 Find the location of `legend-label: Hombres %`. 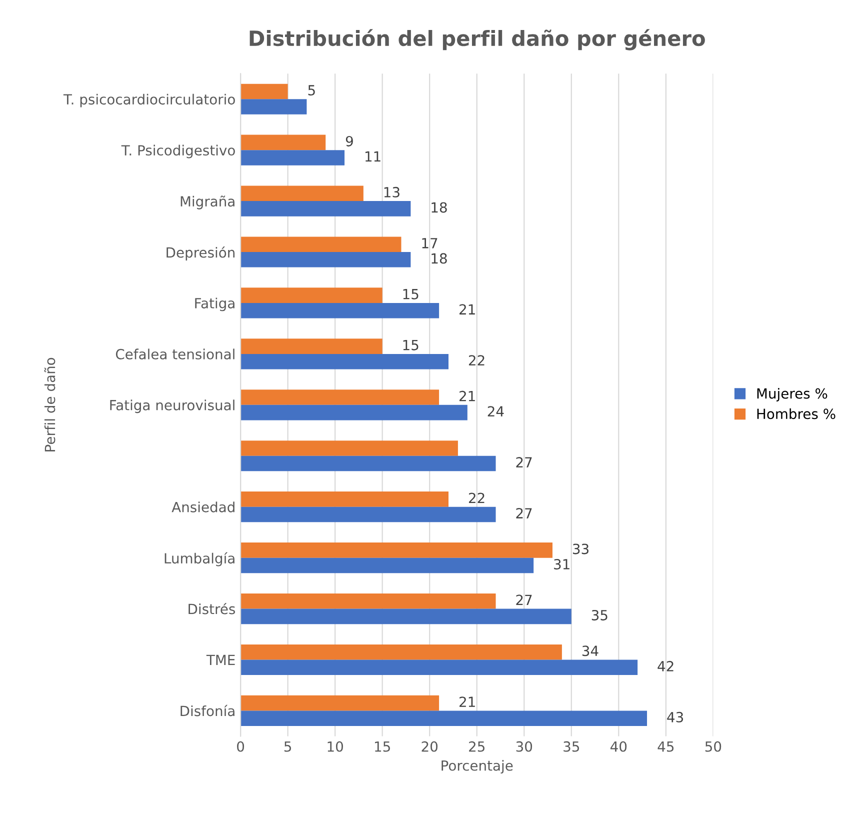

legend-label: Hombres % is located at coordinates (796, 414).